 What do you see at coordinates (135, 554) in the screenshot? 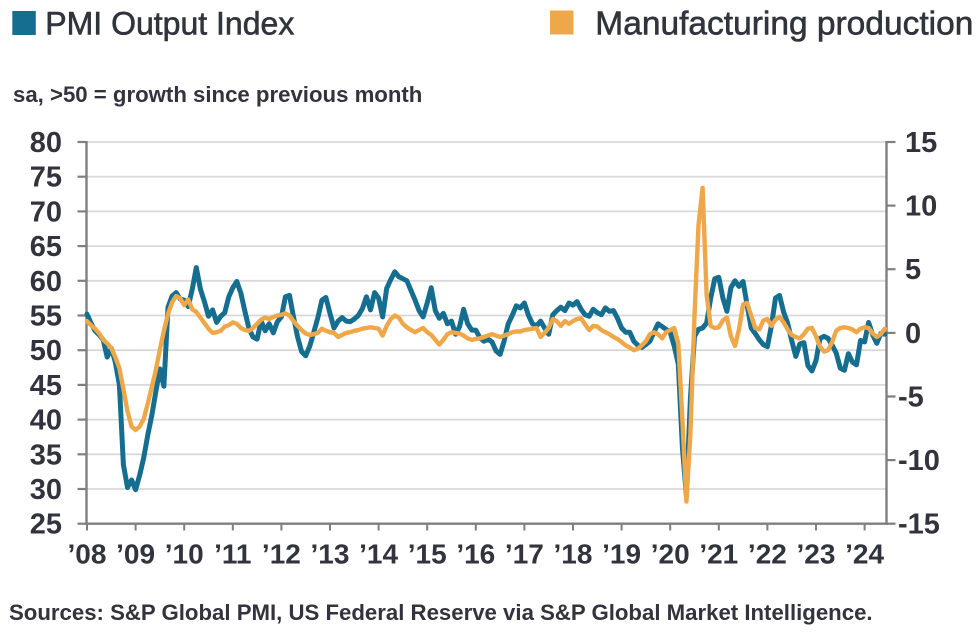
I see `svg-text: ’09` at bounding box center [135, 554].